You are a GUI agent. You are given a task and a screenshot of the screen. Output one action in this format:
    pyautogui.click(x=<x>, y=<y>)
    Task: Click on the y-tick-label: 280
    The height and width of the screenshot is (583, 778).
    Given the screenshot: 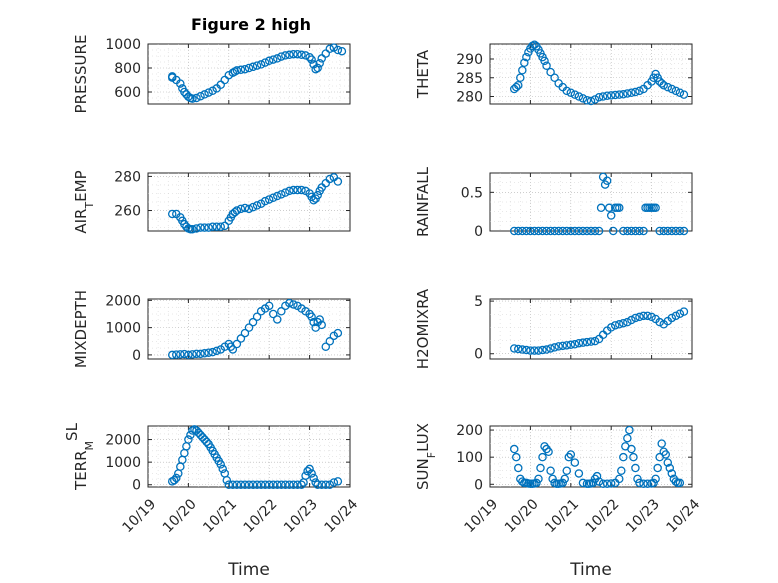 What is the action you would take?
    pyautogui.click(x=127, y=177)
    